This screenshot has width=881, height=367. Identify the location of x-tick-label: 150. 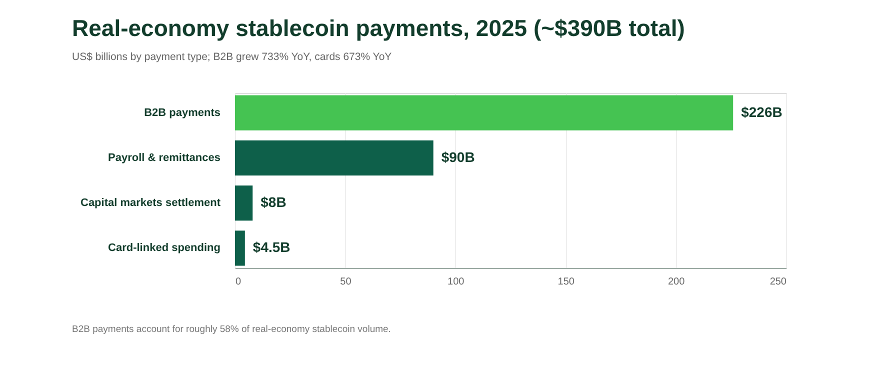
(566, 282).